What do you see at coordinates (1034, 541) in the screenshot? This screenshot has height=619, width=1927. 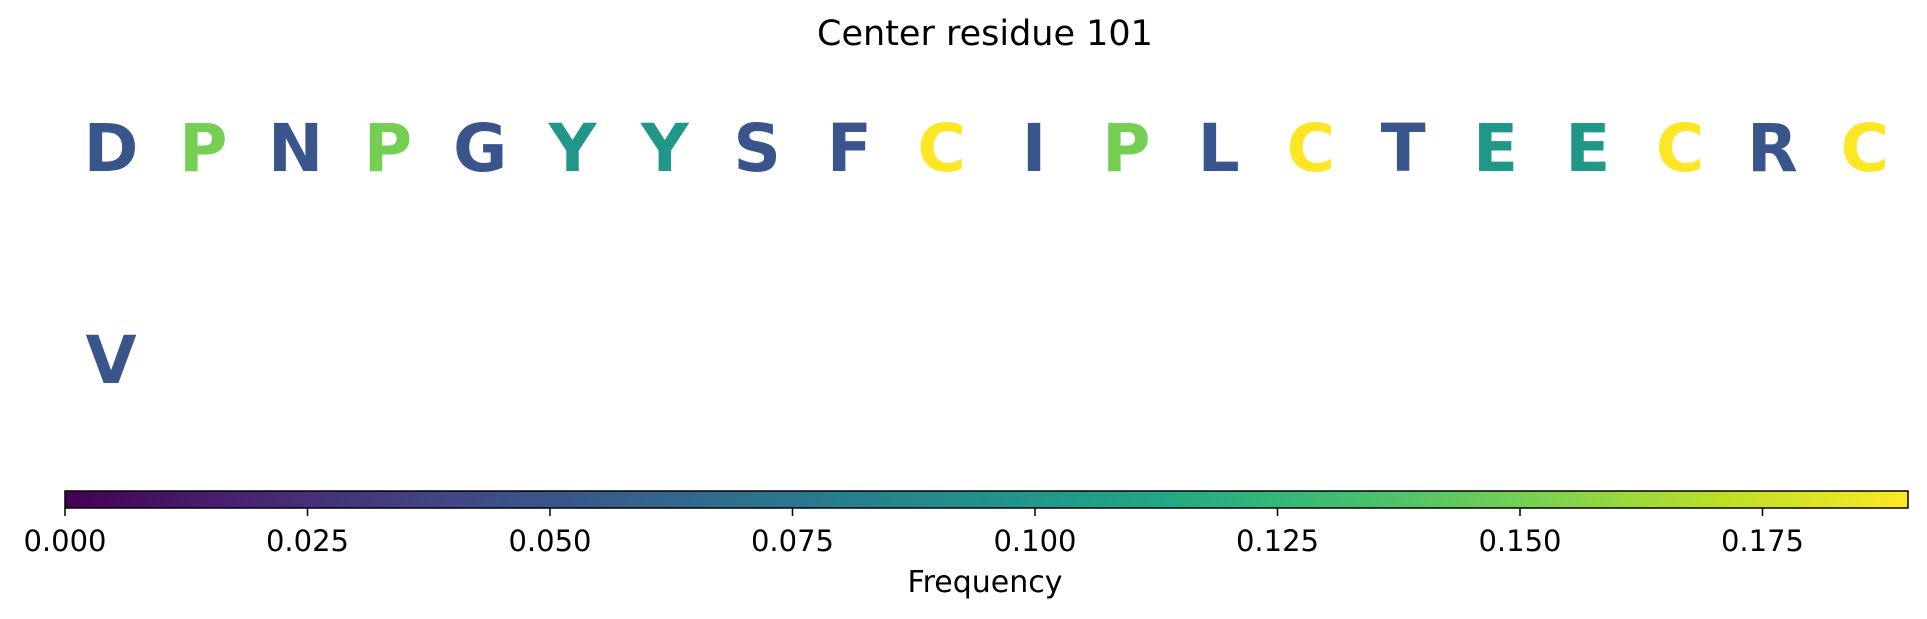 I see `colorbar-tick-label: 0.100` at bounding box center [1034, 541].